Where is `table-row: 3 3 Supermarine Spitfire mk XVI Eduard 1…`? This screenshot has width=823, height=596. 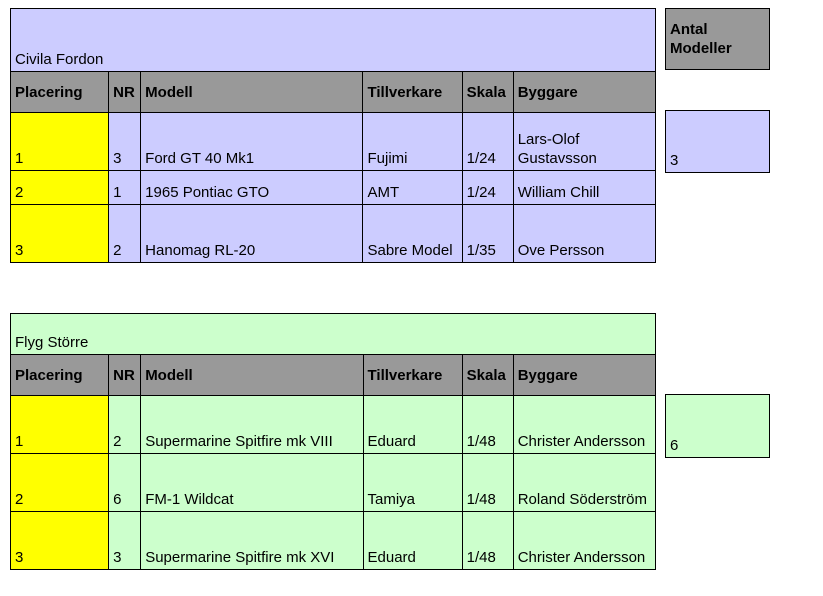 table-row: 3 3 Supermarine Spitfire mk XVI Eduard 1… is located at coordinates (333, 540).